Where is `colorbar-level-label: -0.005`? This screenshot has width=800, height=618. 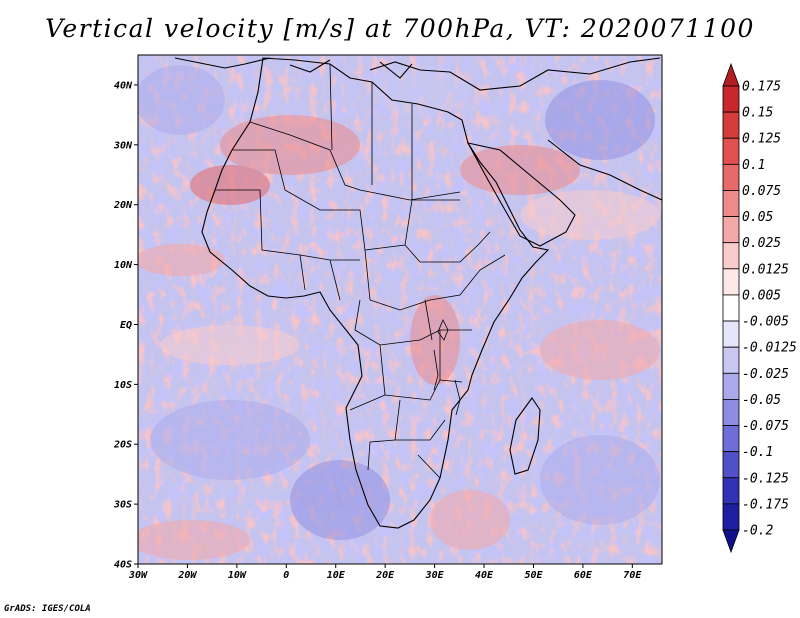 colorbar-level-label: -0.005 is located at coordinates (765, 322).